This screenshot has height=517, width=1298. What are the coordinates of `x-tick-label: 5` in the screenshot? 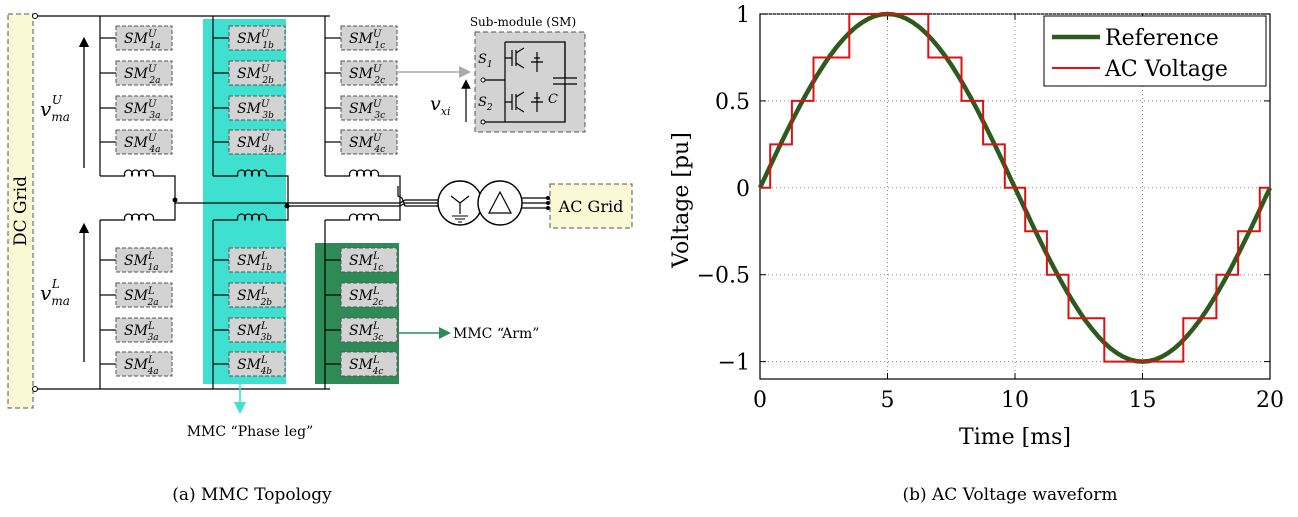 It's located at (888, 400).